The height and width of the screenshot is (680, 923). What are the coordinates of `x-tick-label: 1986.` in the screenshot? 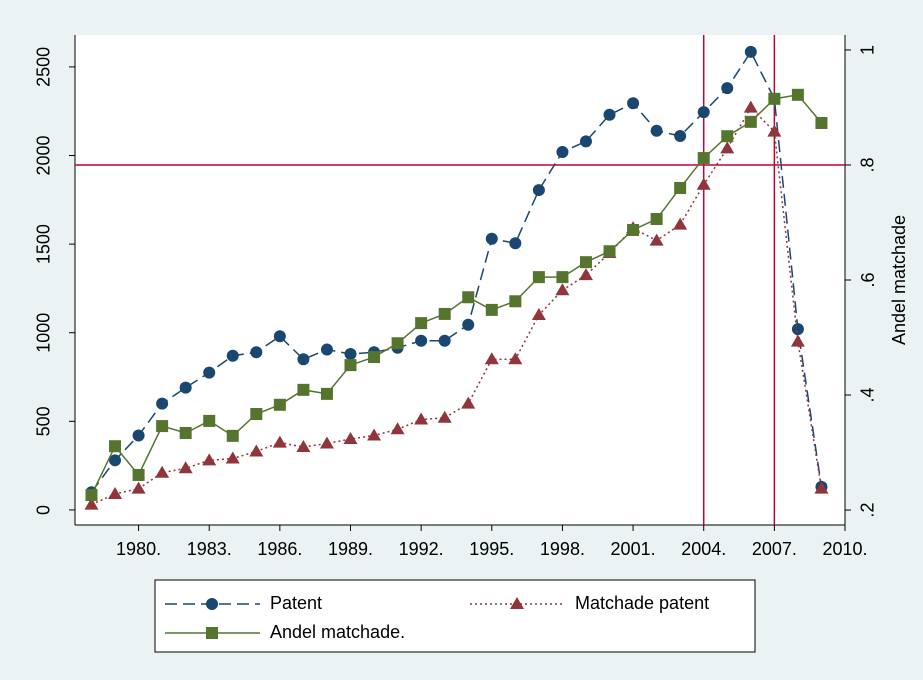 It's located at (279, 549).